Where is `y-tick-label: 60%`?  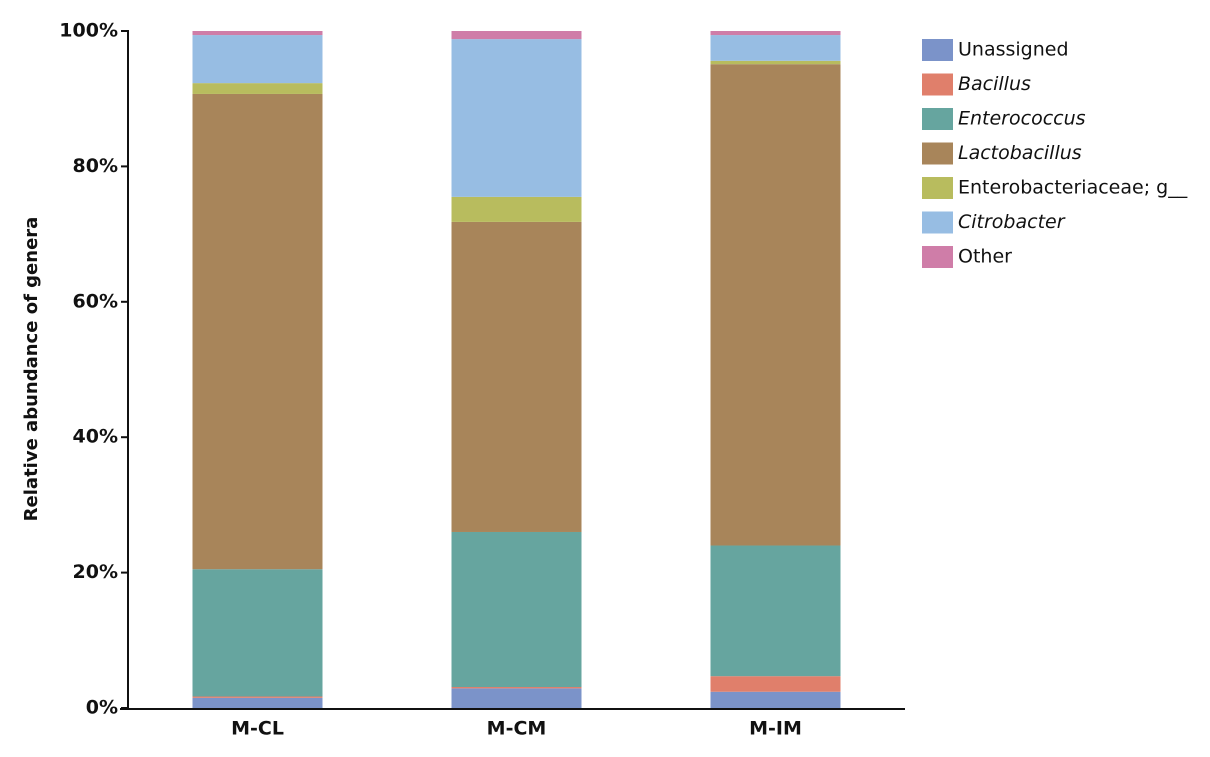 y-tick-label: 60% is located at coordinates (95, 301).